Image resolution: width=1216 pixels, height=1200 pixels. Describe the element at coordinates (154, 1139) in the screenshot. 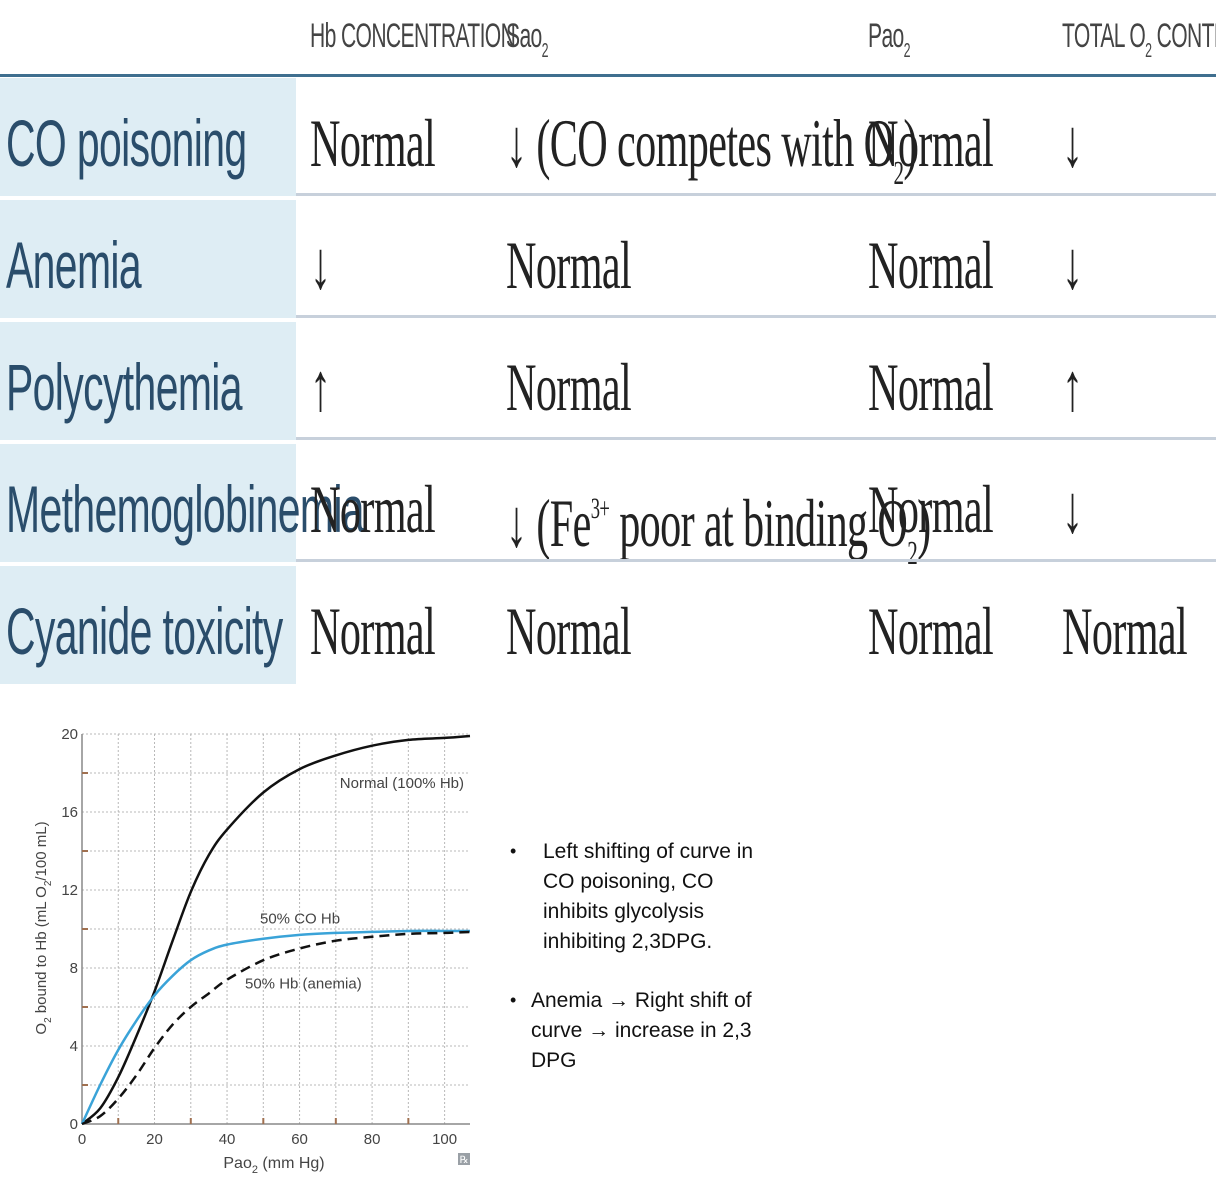

I see `x-tick-label: 20` at that location.